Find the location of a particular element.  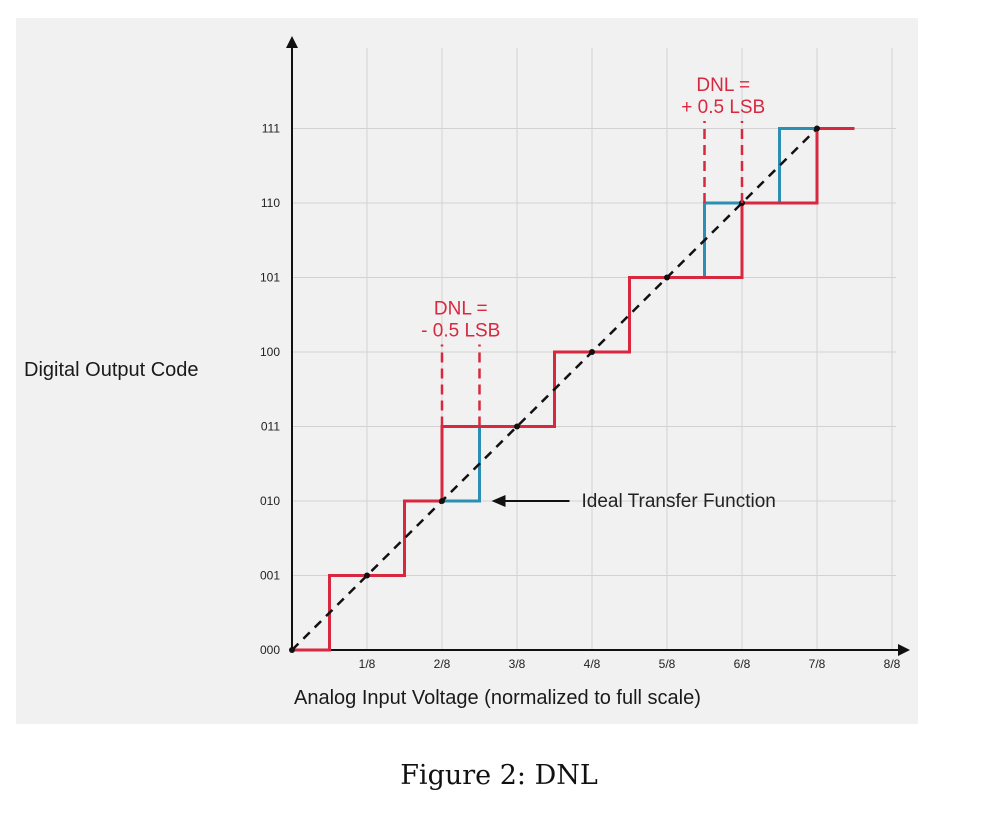

x-tick-label: 5/8 is located at coordinates (667, 664).